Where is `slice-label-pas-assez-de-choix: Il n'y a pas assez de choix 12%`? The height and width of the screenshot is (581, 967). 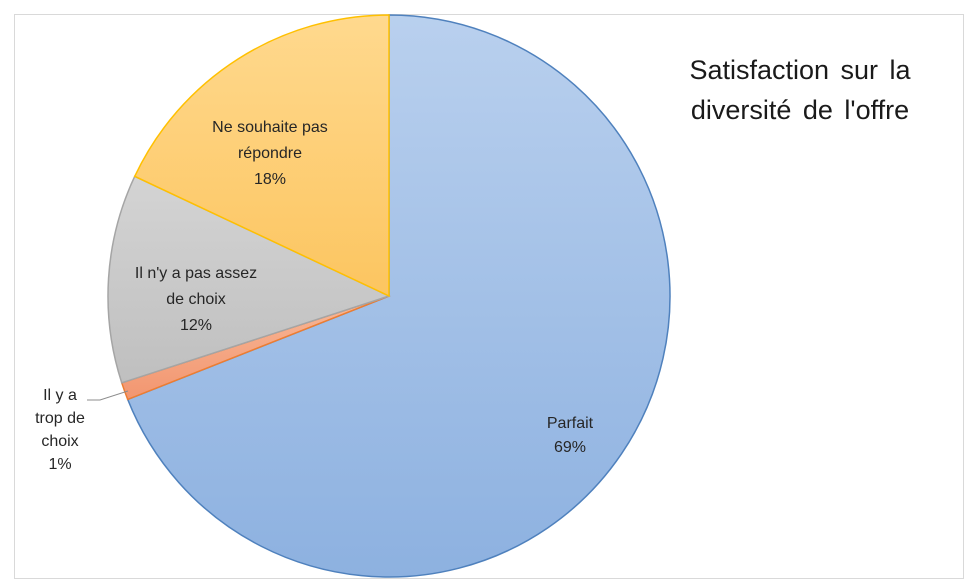
slice-label-pas-assez-de-choix: Il n'y a pas assez de choix 12% is located at coordinates (196, 299).